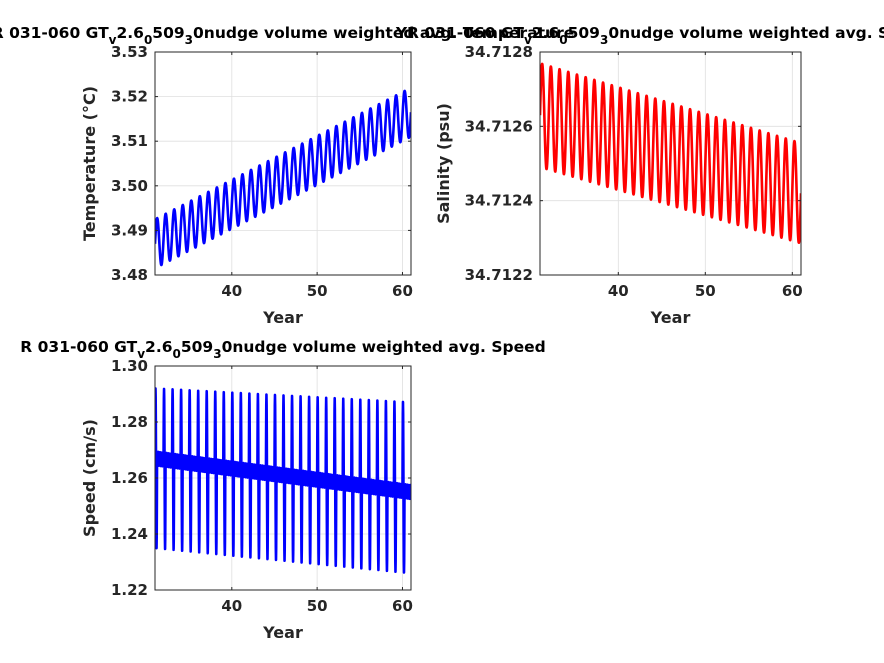 The height and width of the screenshot is (663, 884). Describe the element at coordinates (89, 163) in the screenshot. I see `y-axis-label: Temperature (°C)` at that location.